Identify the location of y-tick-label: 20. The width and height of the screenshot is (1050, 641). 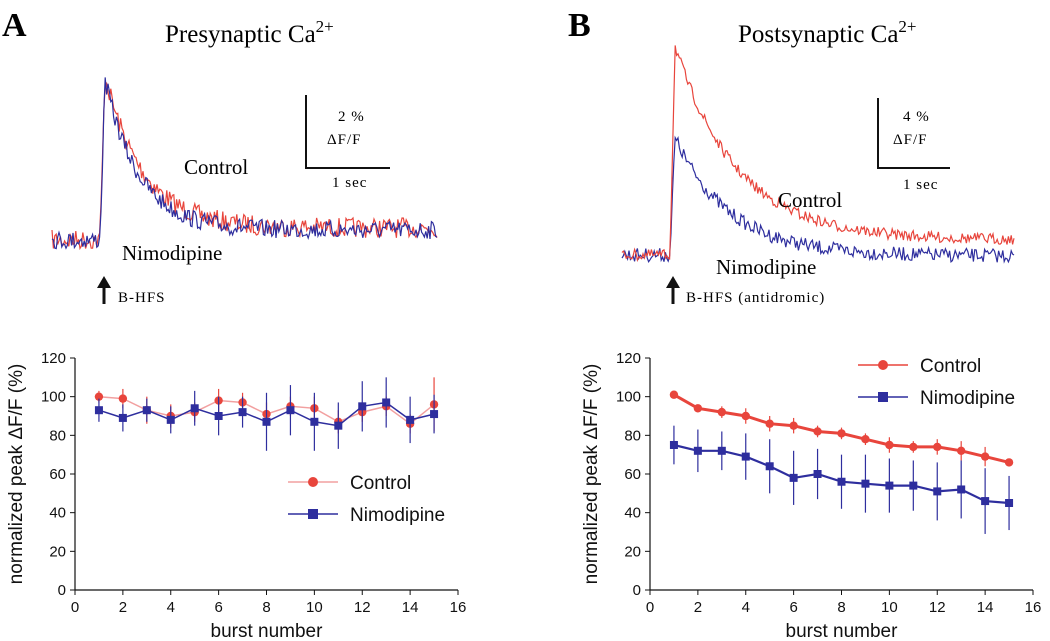
(632, 551).